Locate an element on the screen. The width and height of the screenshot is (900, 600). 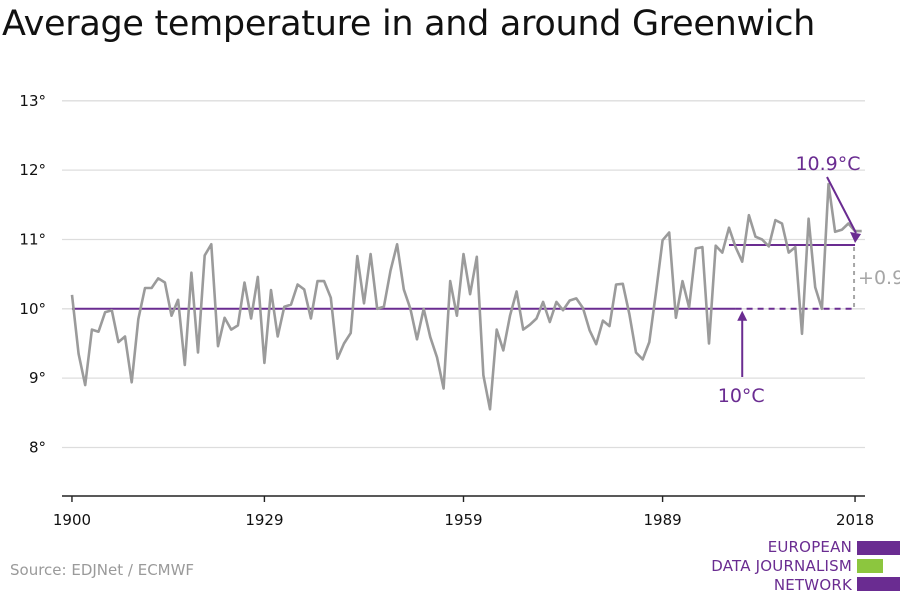
x-tick-label: 1900 is located at coordinates (72, 520).